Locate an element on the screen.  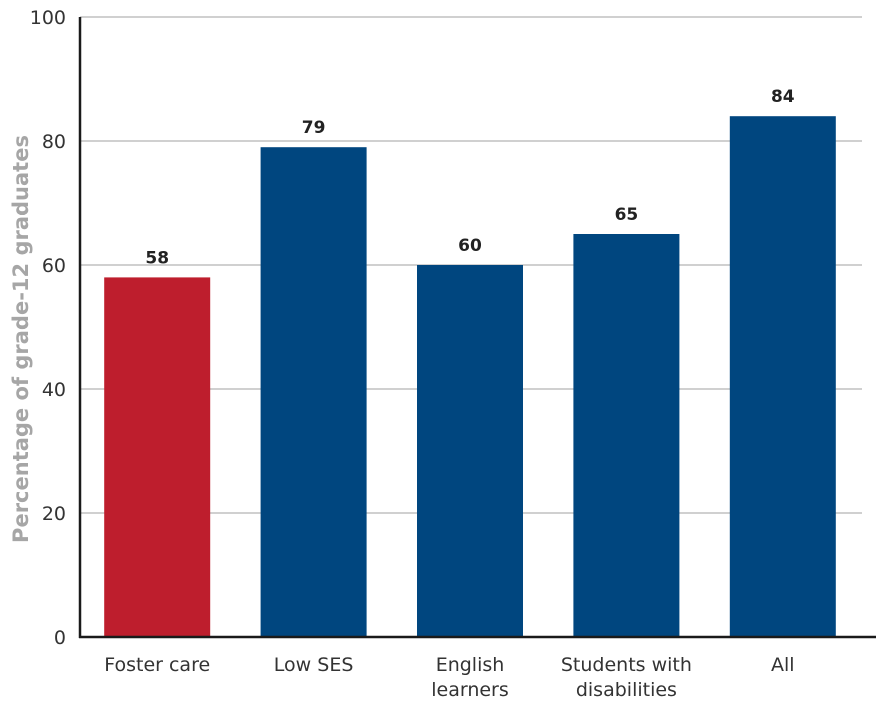
data-label: 79 is located at coordinates (314, 128).